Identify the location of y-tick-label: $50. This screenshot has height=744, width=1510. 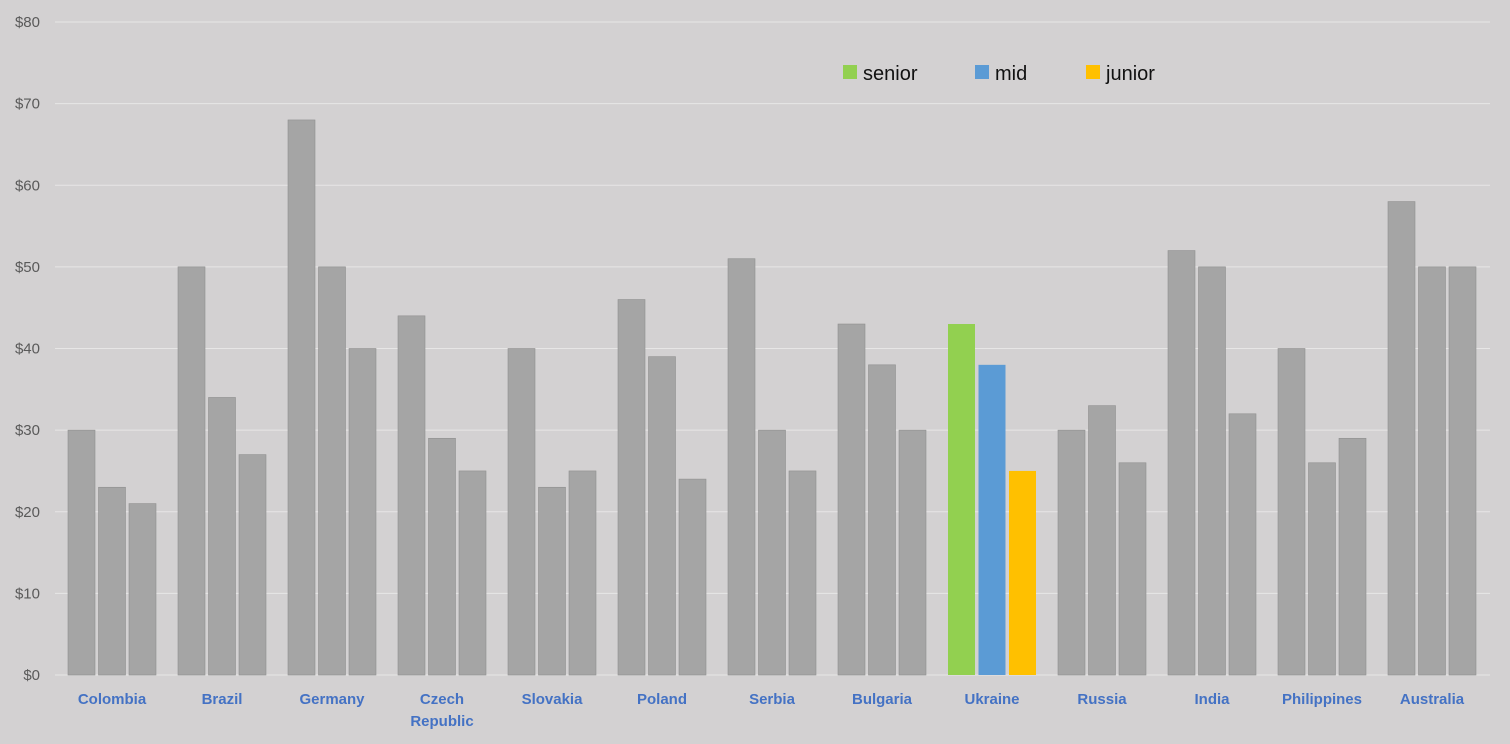
(27, 267).